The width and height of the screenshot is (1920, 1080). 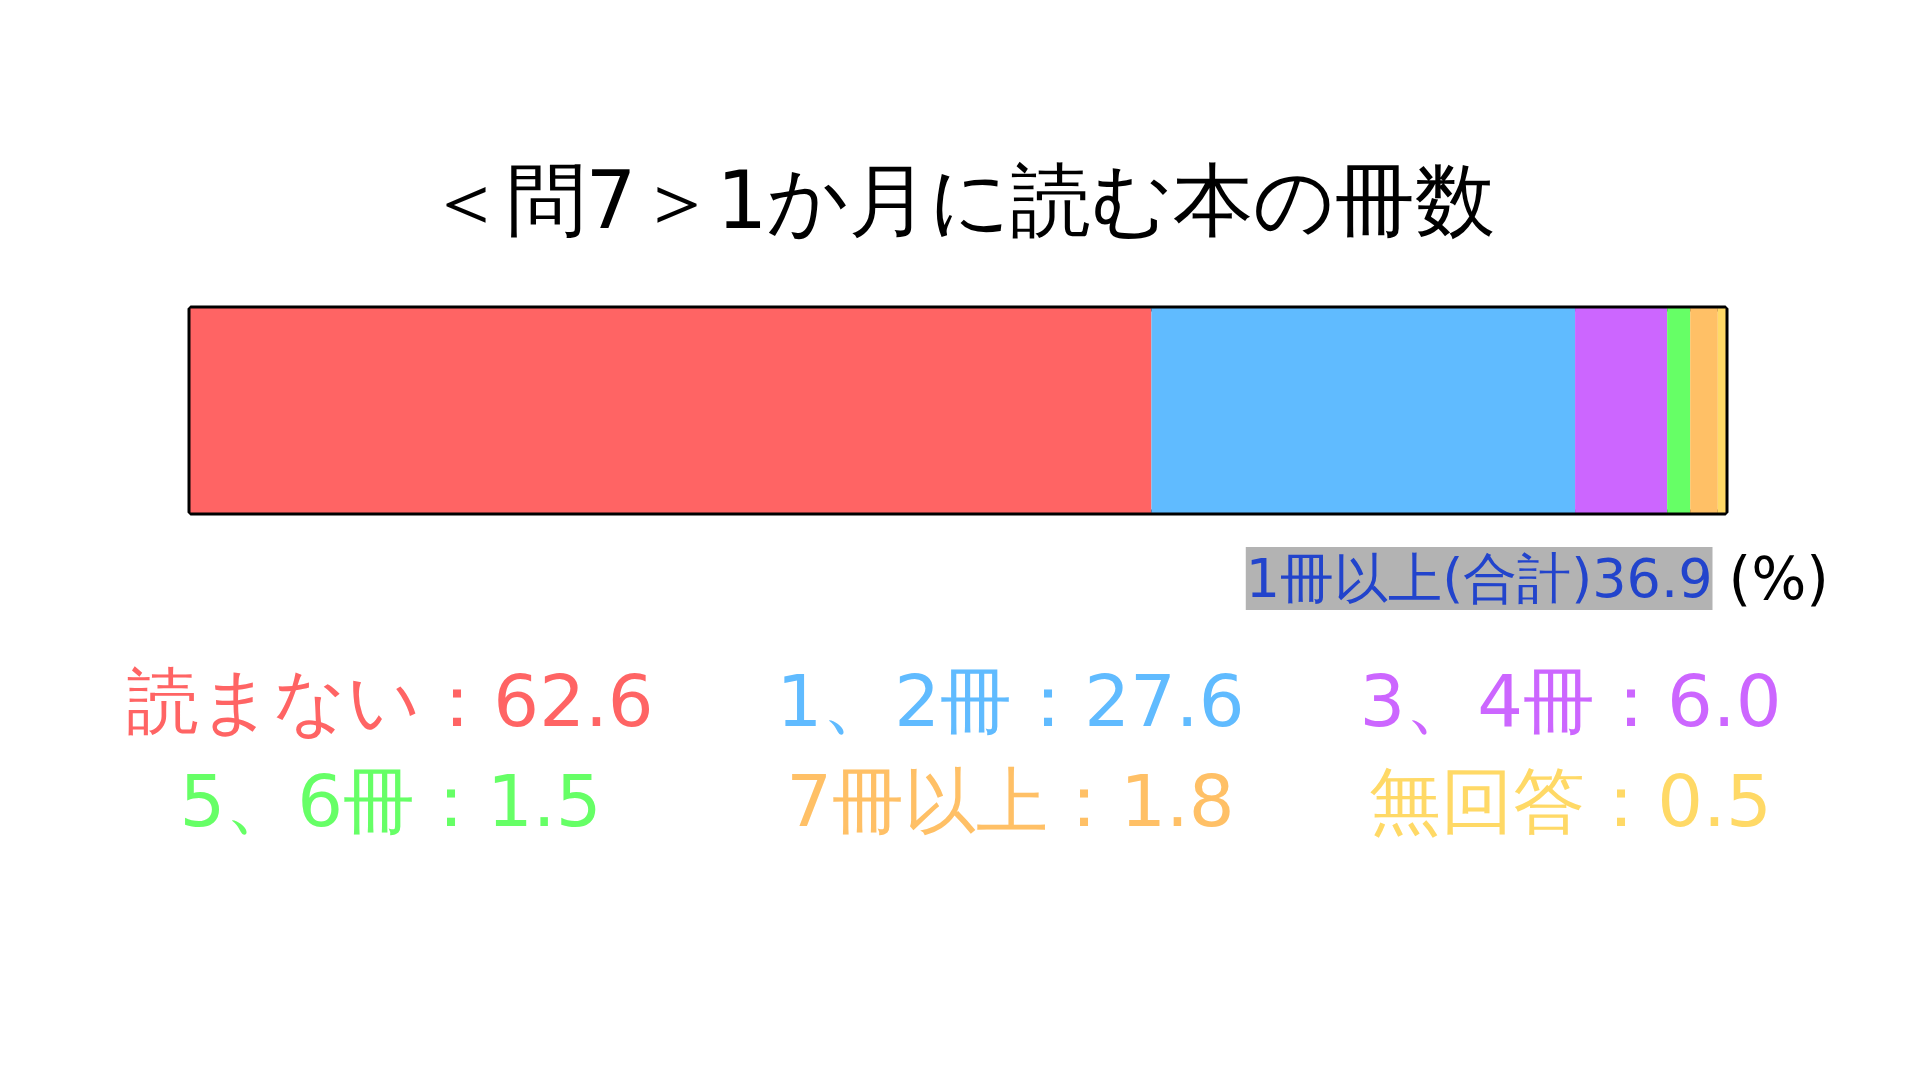 What do you see at coordinates (1479, 578) in the screenshot?
I see `text: 1冊以上(合計)36.9` at bounding box center [1479, 578].